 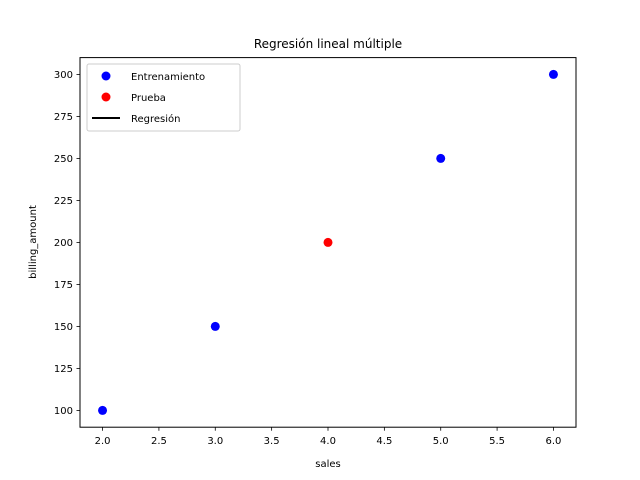 I want to click on x-axis-label: sales, so click(x=327, y=464).